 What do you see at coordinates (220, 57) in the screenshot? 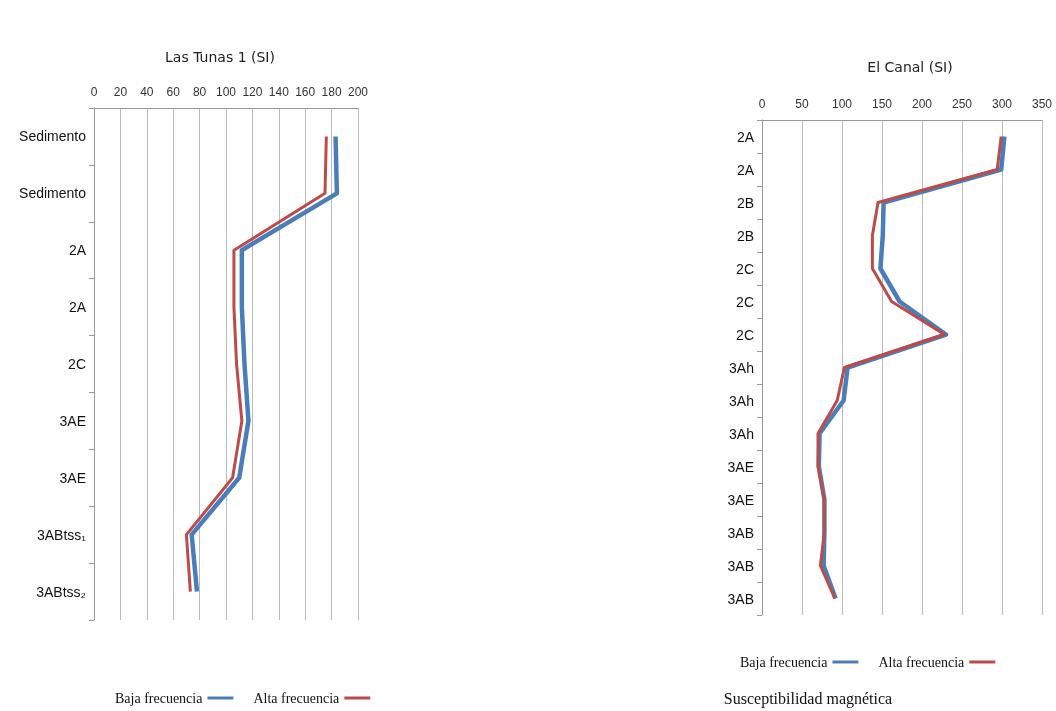
I see `chart-title: Las Tunas 1 (SI)` at bounding box center [220, 57].